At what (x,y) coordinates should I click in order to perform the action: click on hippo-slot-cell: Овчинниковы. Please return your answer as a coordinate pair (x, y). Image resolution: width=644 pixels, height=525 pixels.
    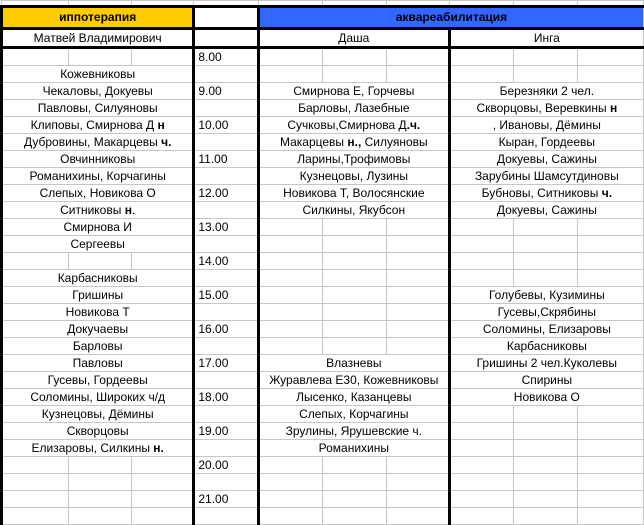
    Looking at the image, I should click on (98, 159).